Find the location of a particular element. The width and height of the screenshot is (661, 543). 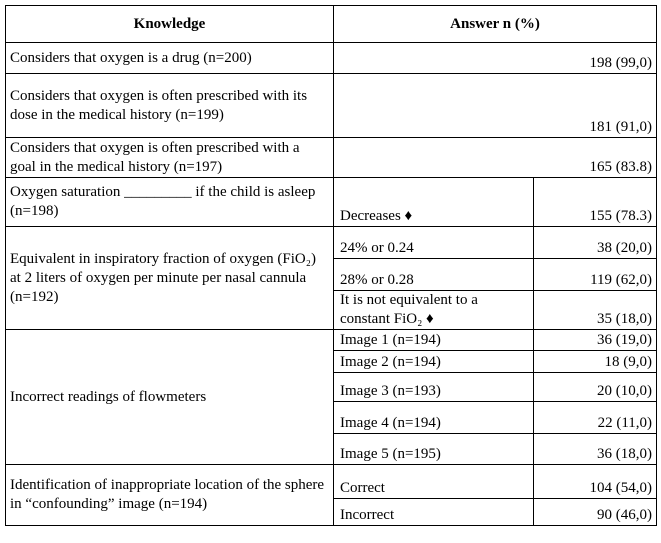

option-cell: Image 2 (n=194) is located at coordinates (433, 361).